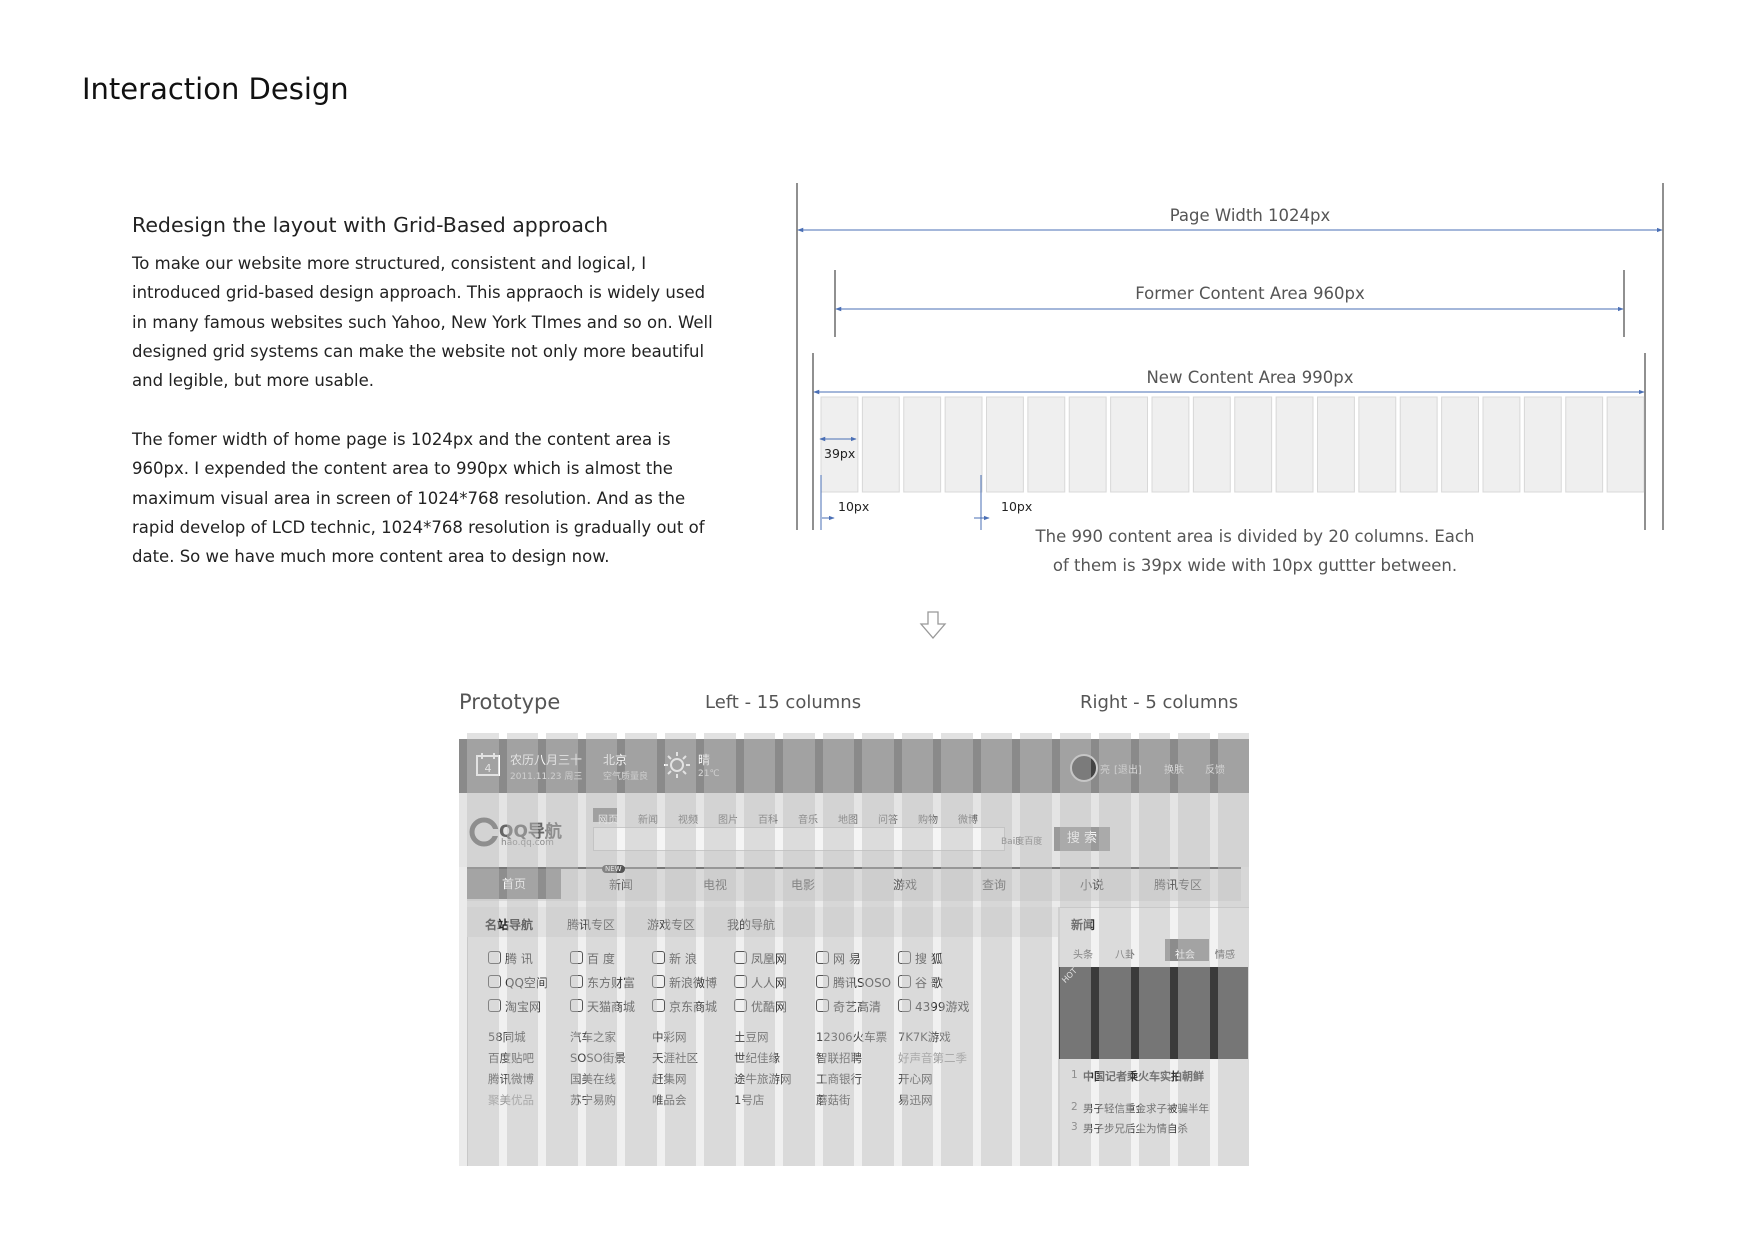 The width and height of the screenshot is (1754, 1240). Describe the element at coordinates (888, 820) in the screenshot. I see `search-tab-qa: 问答` at that location.